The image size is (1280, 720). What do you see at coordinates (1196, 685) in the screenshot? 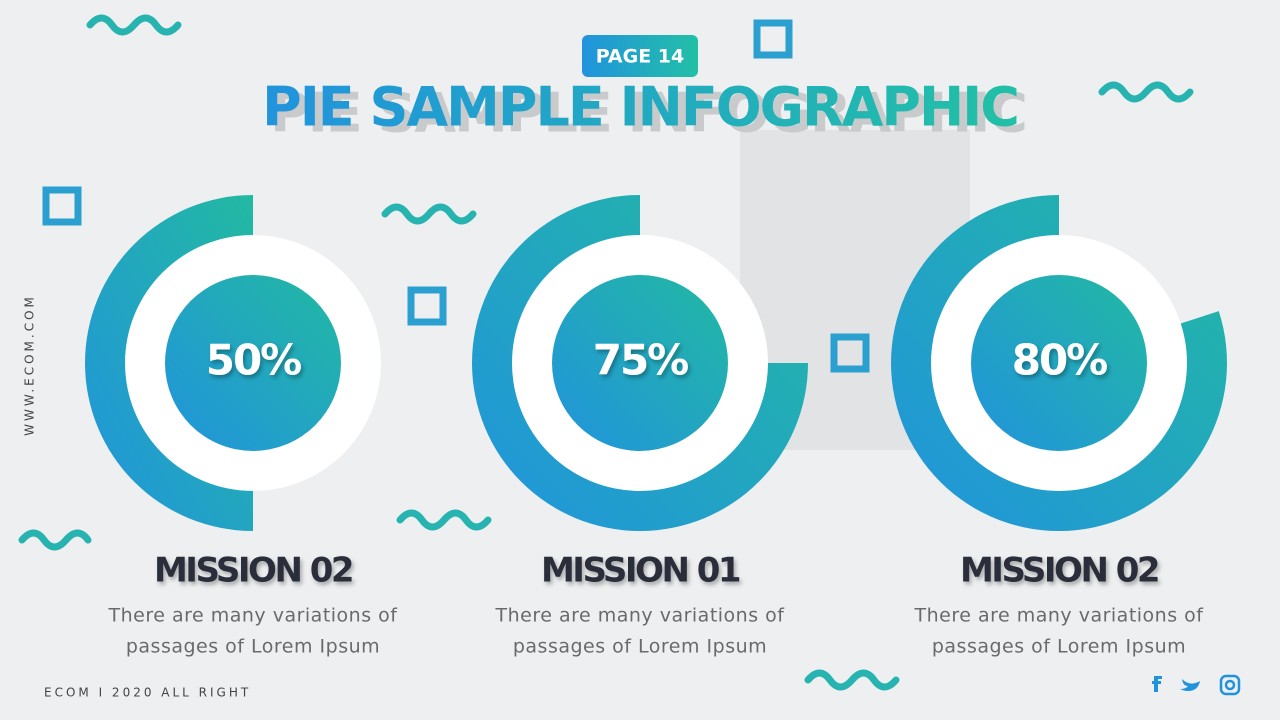
I see `social-icons` at bounding box center [1196, 685].